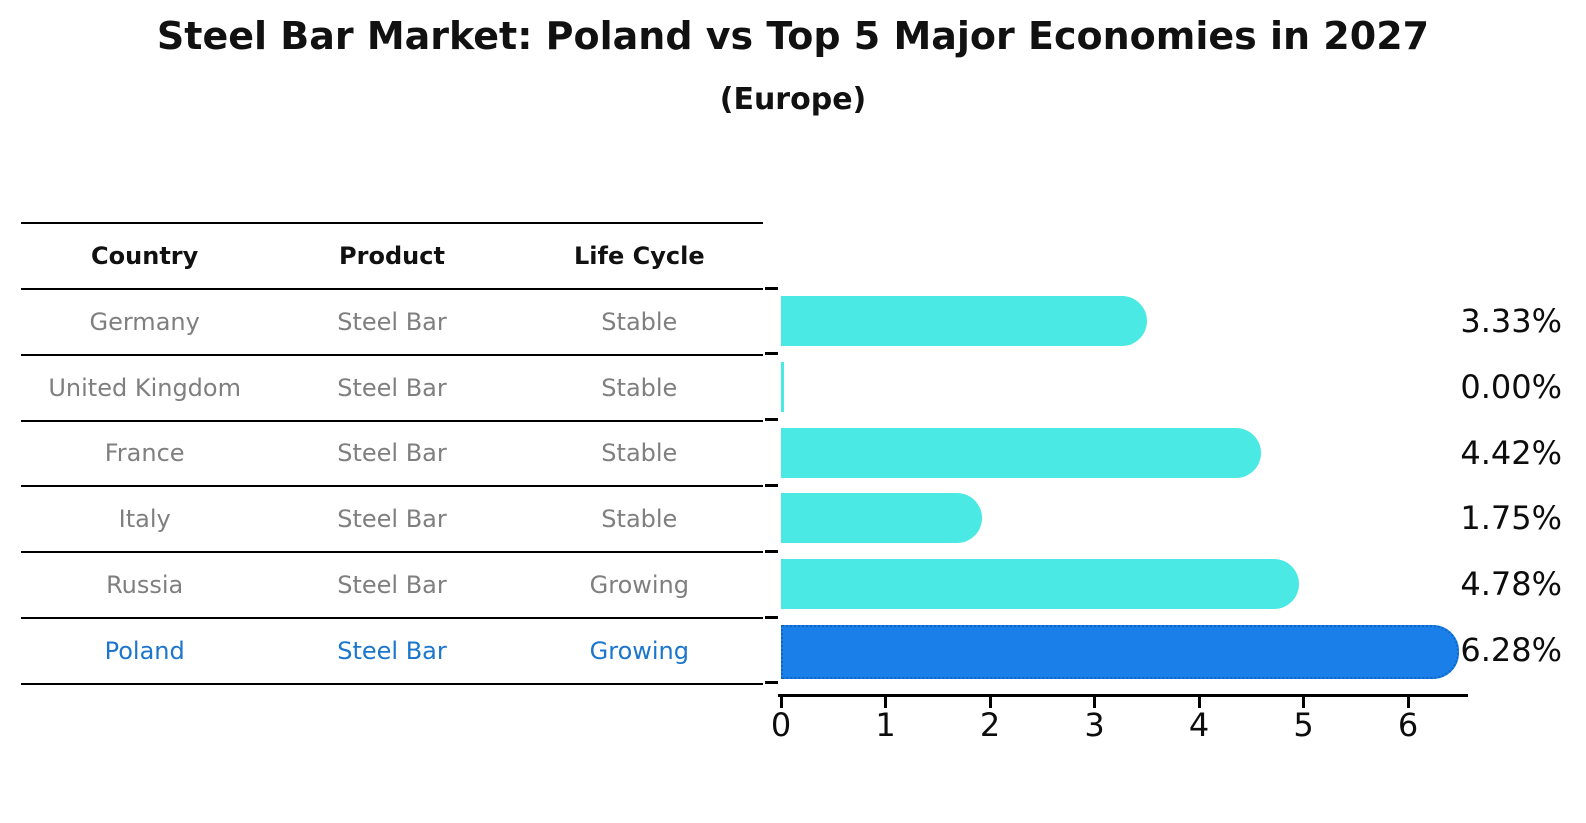 The image size is (1586, 823). I want to click on bar-russia, so click(1040, 584).